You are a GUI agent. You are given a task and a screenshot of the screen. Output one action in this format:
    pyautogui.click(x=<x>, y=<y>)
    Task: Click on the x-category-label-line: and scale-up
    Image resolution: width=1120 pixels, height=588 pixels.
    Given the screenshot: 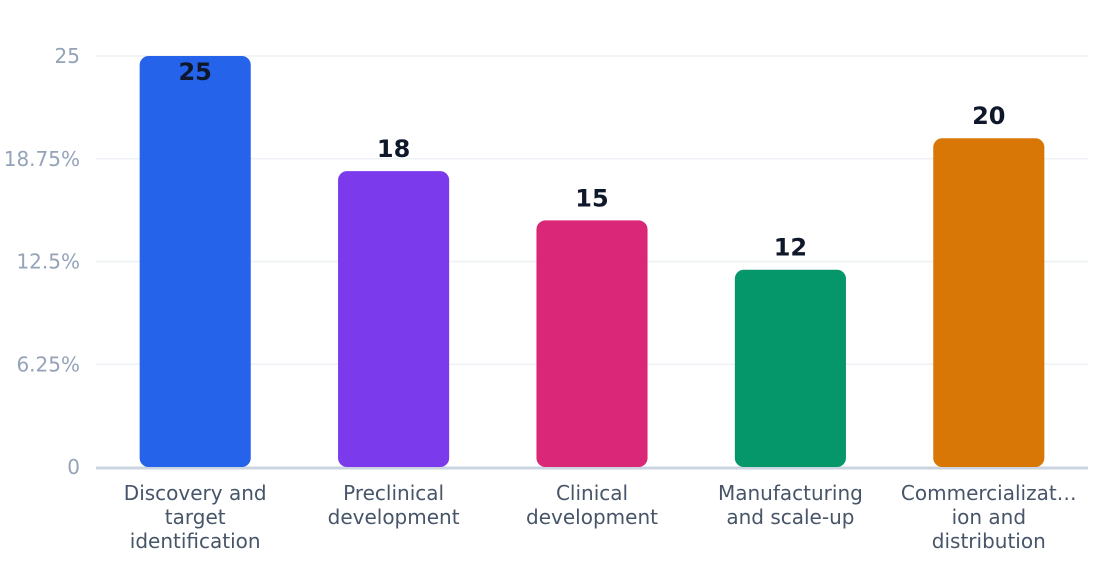 What is the action you would take?
    pyautogui.click(x=790, y=517)
    